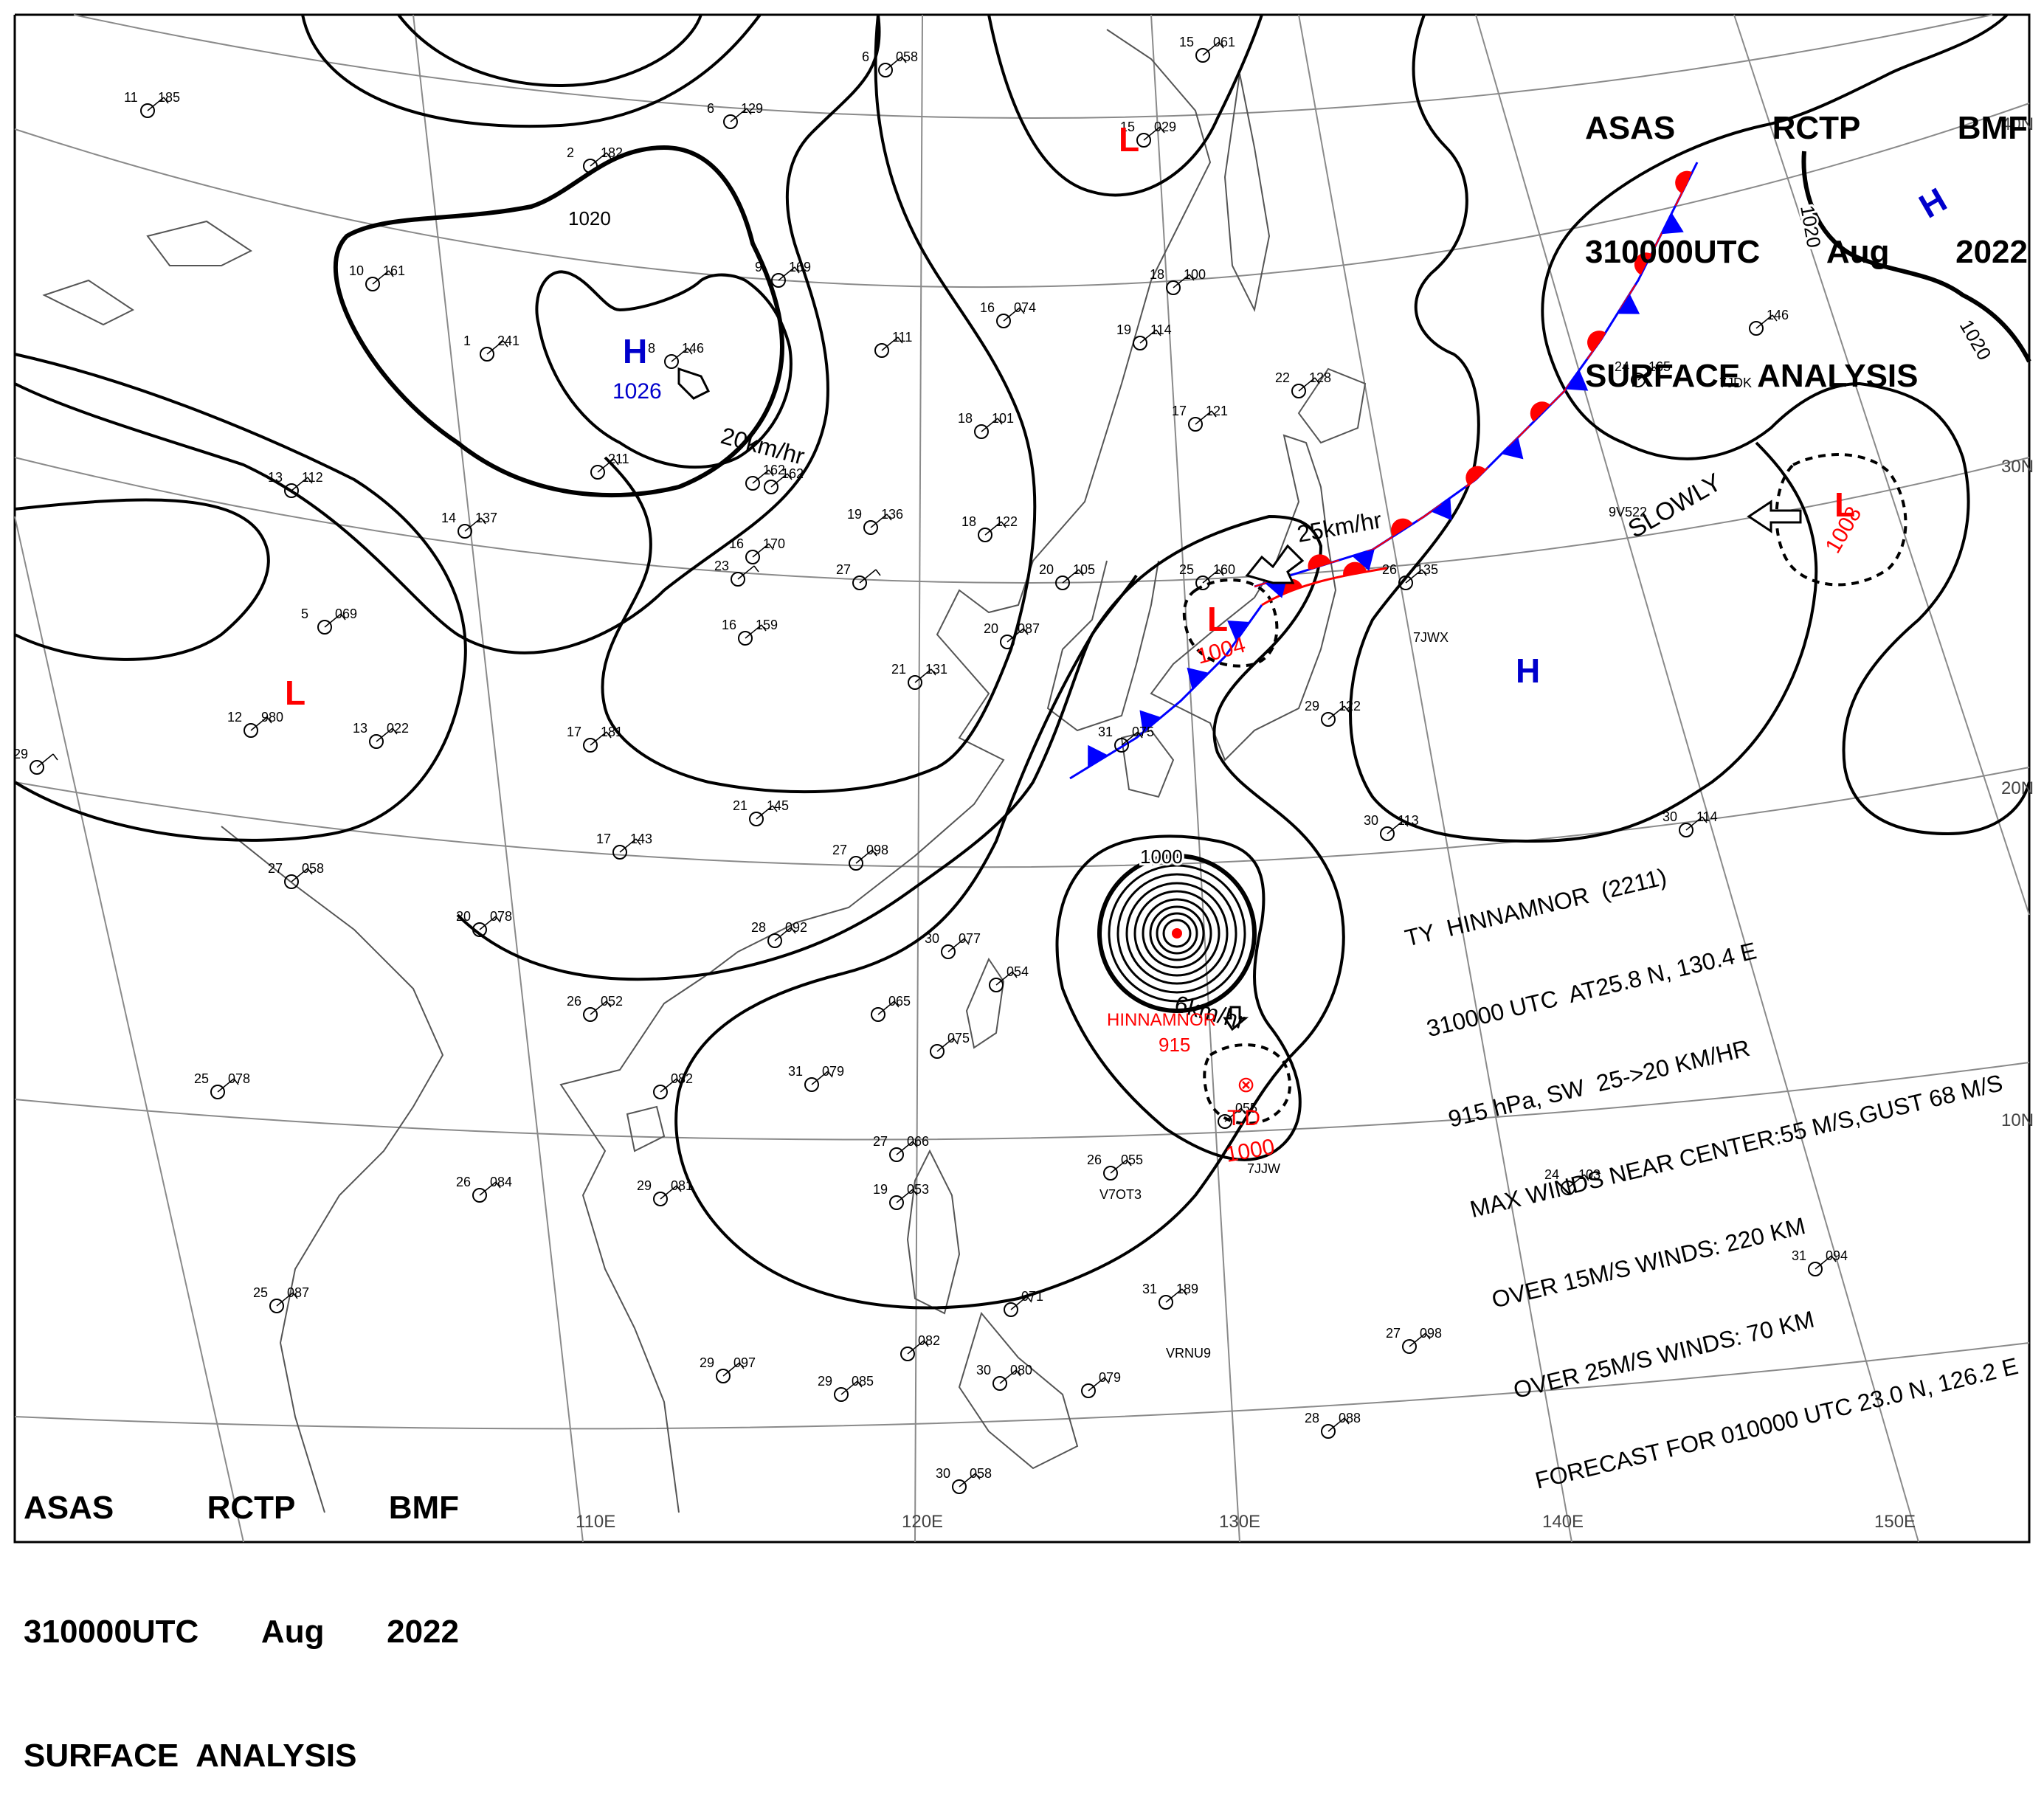  Describe the element at coordinates (1659, 366) in the screenshot. I see `station-pressure: 165` at that location.